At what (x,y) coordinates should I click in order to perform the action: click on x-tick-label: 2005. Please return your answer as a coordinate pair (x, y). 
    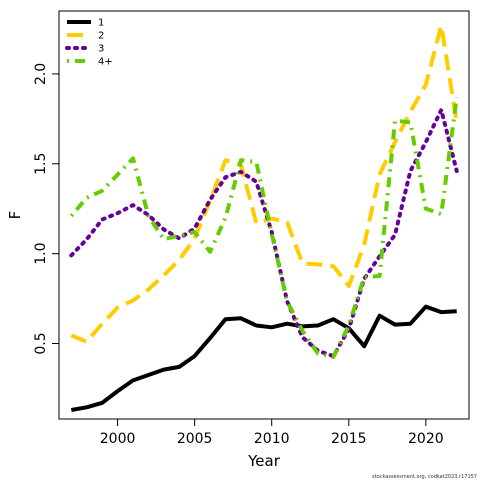
    Looking at the image, I should click on (195, 439).